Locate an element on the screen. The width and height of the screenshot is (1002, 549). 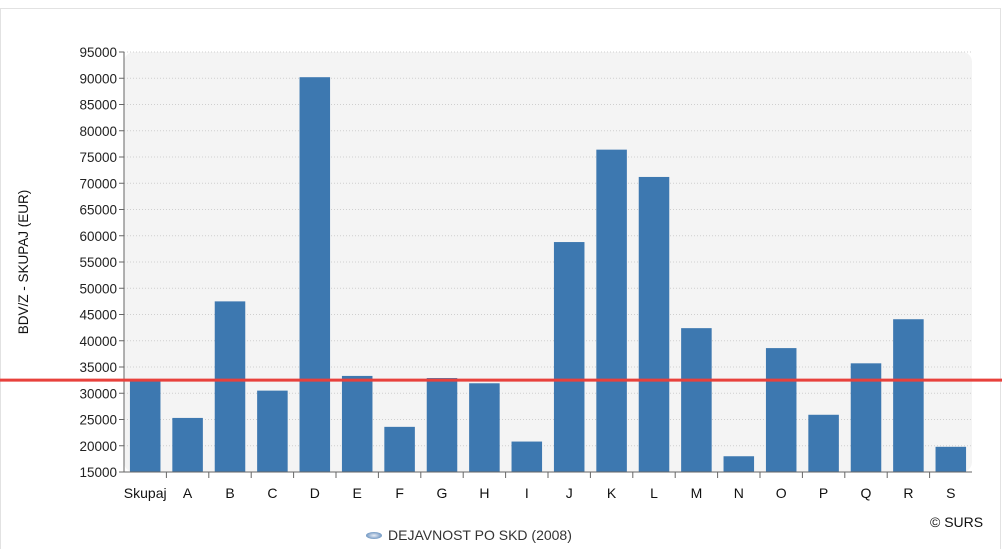
y-tick-label: 20000 is located at coordinates (98, 446).